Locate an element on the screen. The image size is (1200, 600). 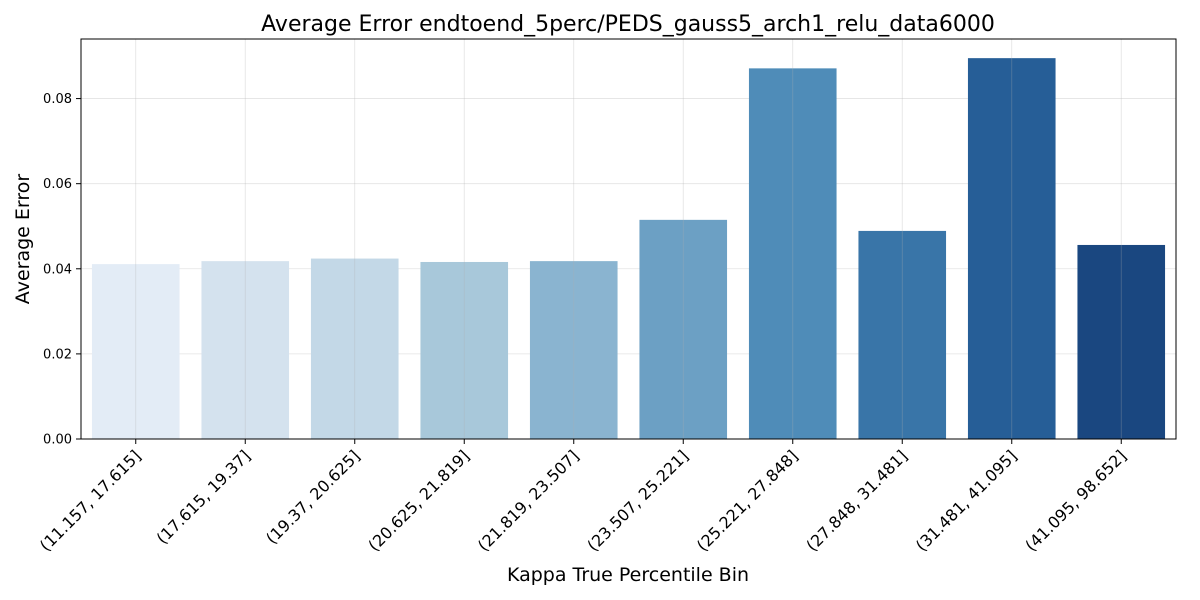
x-tick-label: (27.848, 31.481] is located at coordinates (856, 500).